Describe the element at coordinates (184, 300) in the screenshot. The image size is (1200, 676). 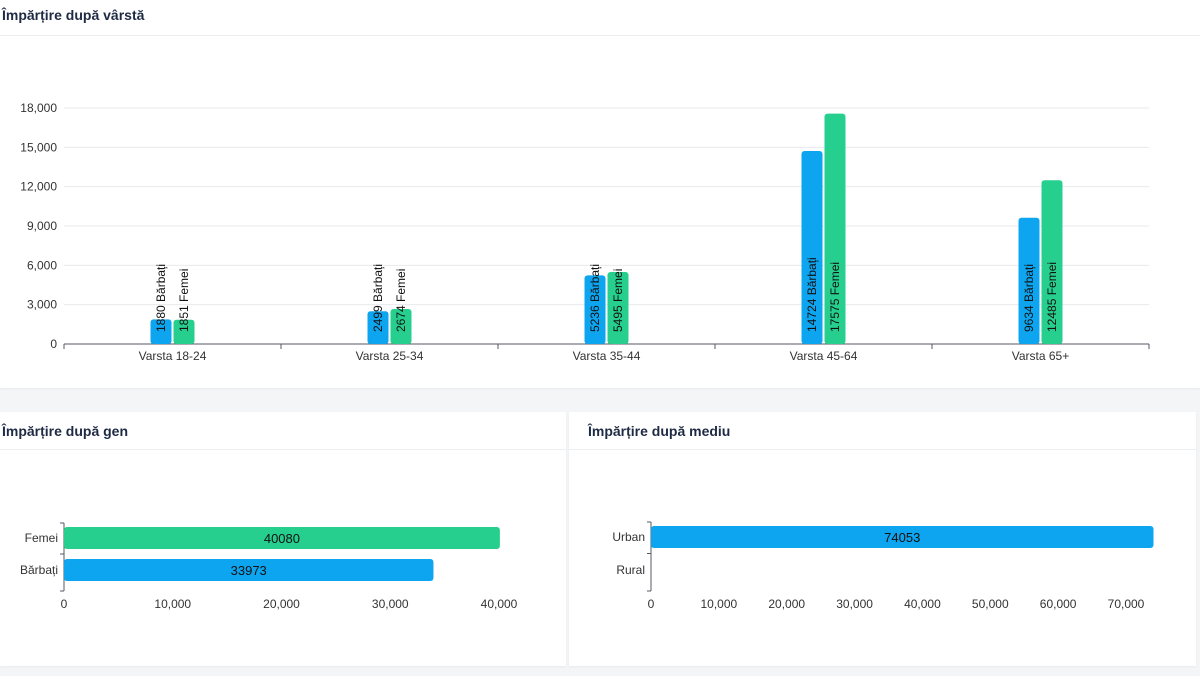
I see `bar-data-label: 1851 Femei` at that location.